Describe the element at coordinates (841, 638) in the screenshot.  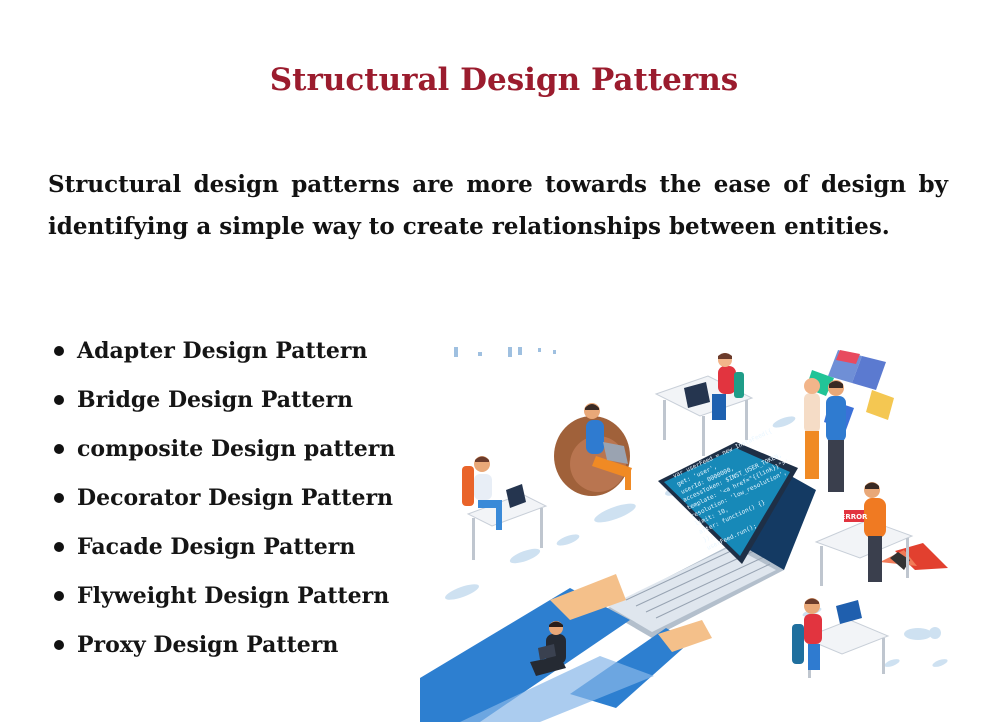
I see `desk-bottom-right` at that location.